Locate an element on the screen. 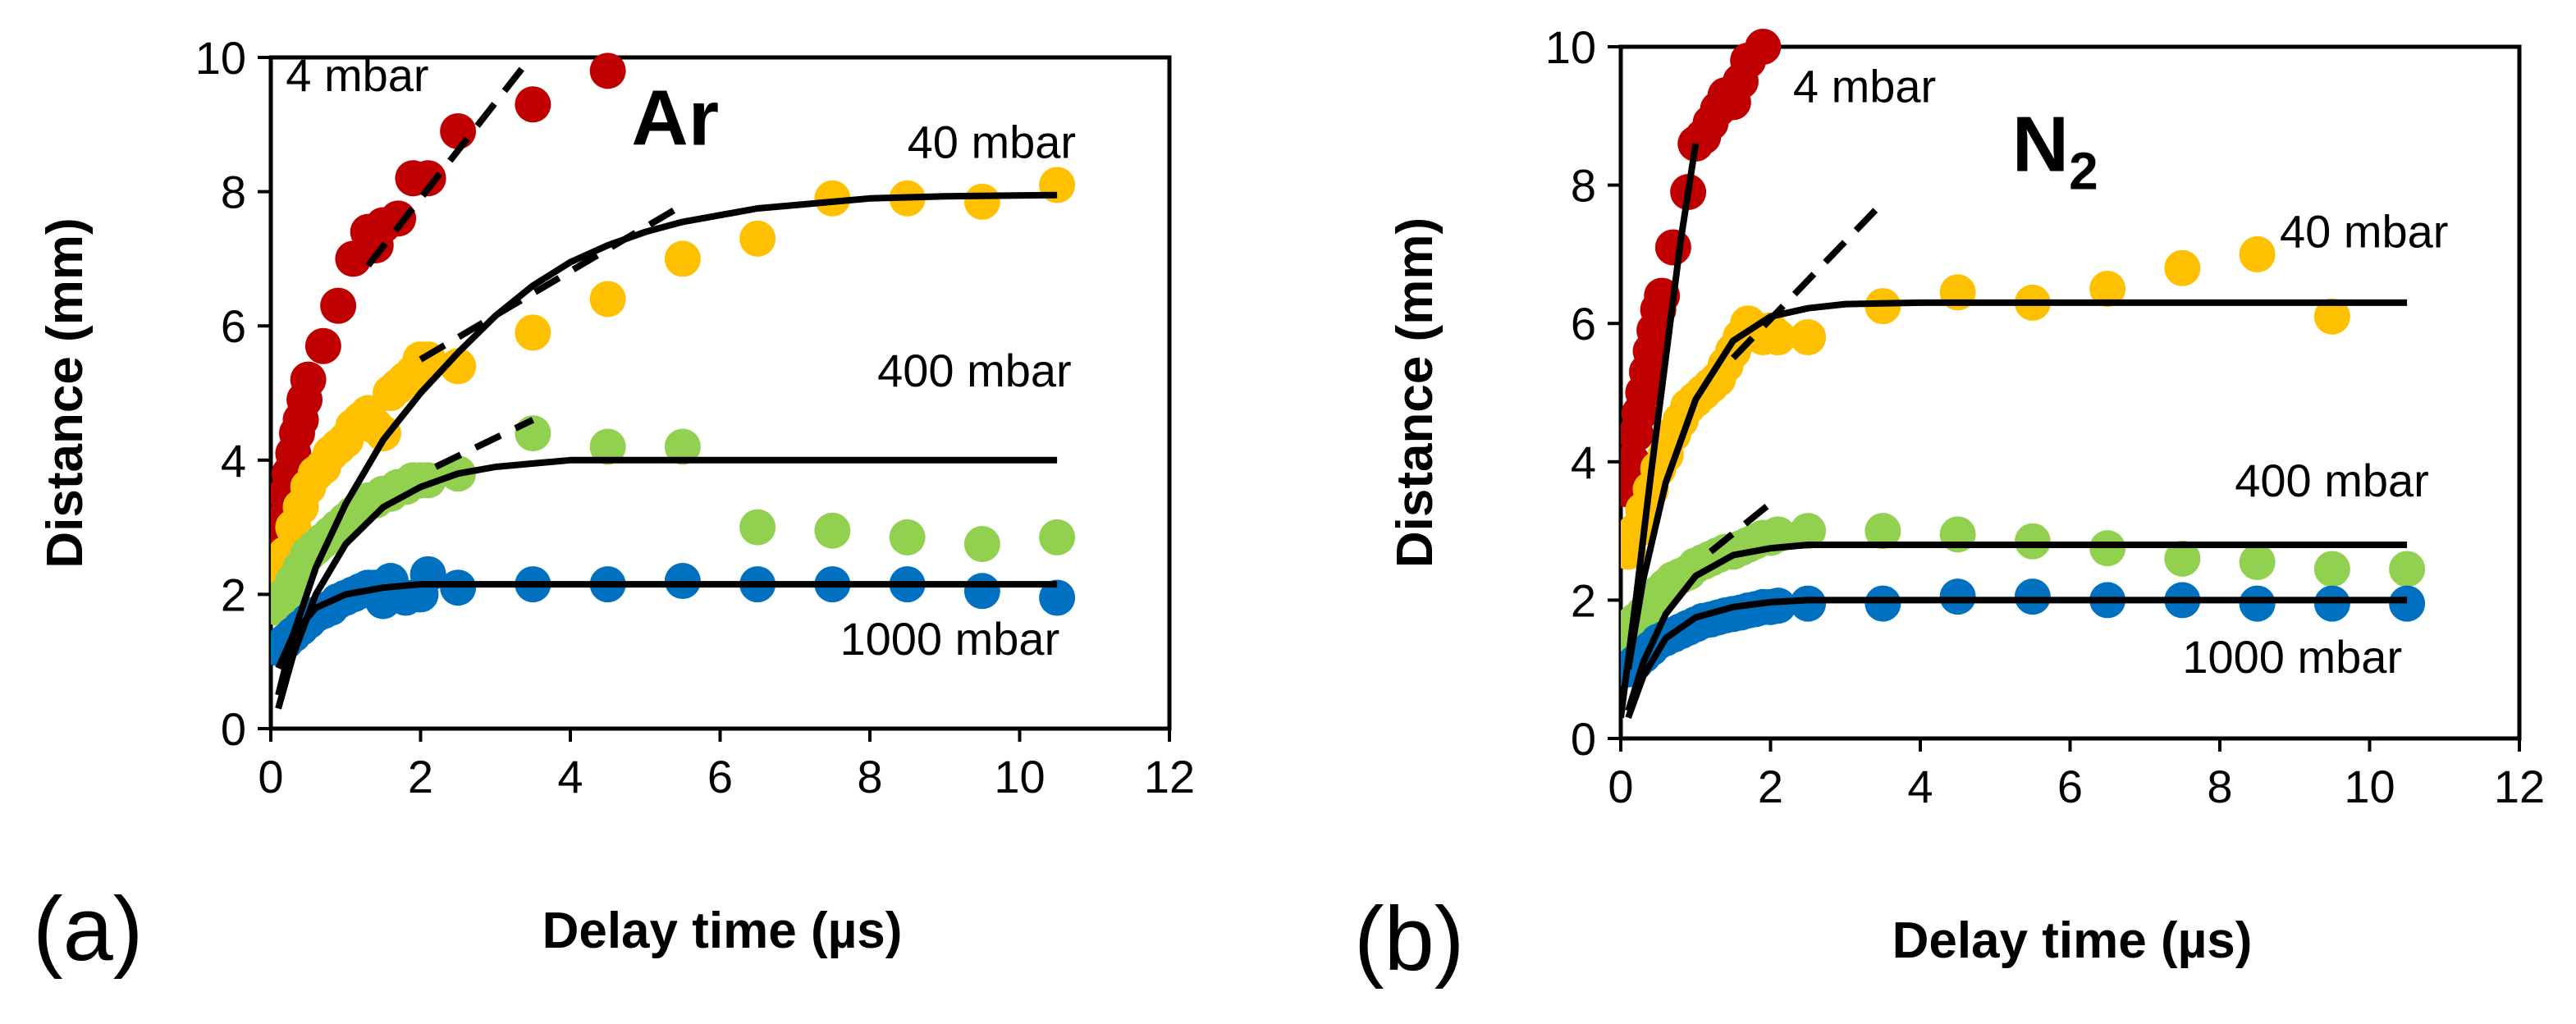 The width and height of the screenshot is (2576, 1024). fit-line-40-mbar-linear is located at coordinates (551, 282).